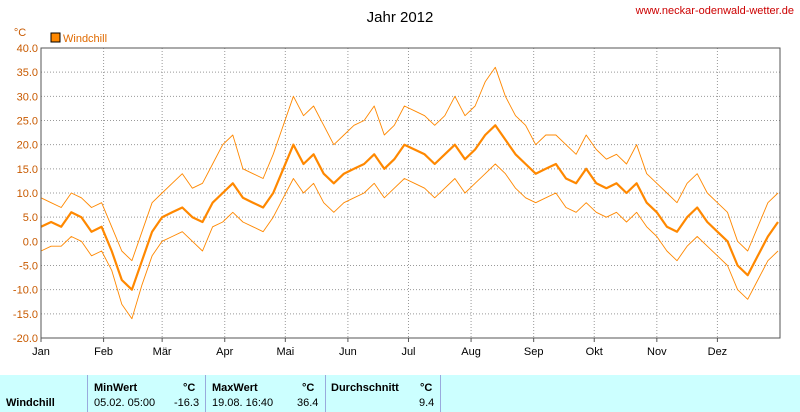  I want to click on max-header: MaxWert, so click(235, 388).